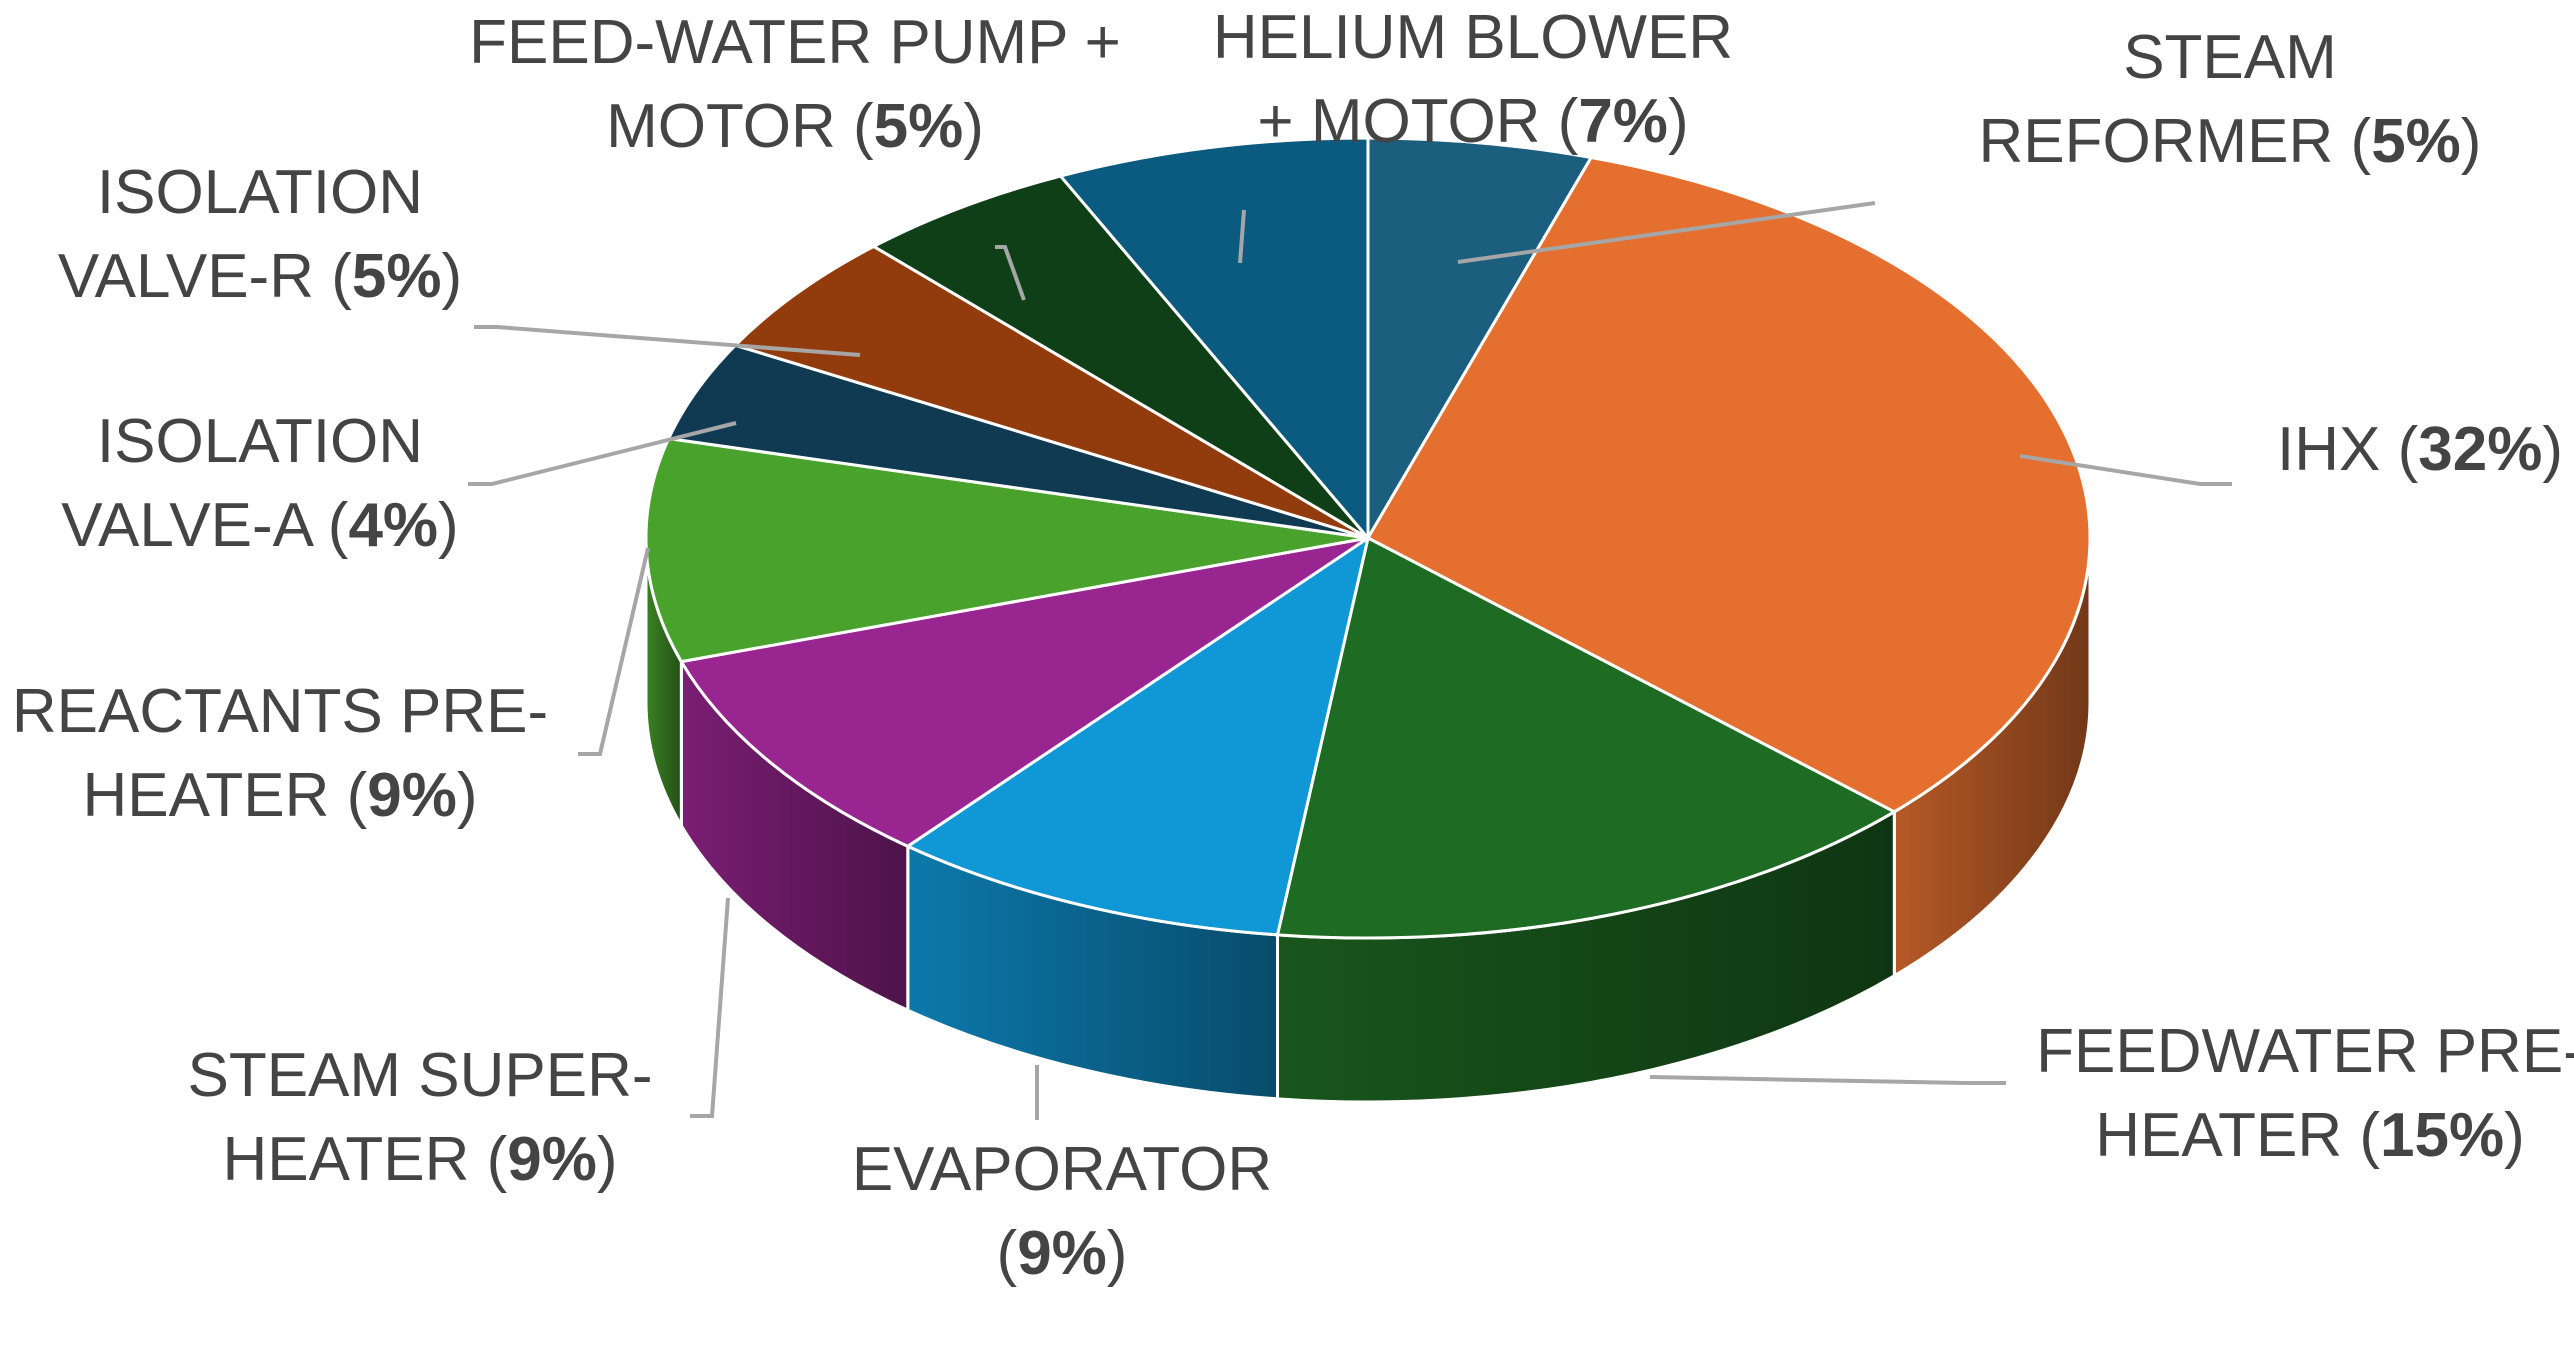  I want to click on data-label-9-line-1: + MOTOR (7%), so click(1472, 121).